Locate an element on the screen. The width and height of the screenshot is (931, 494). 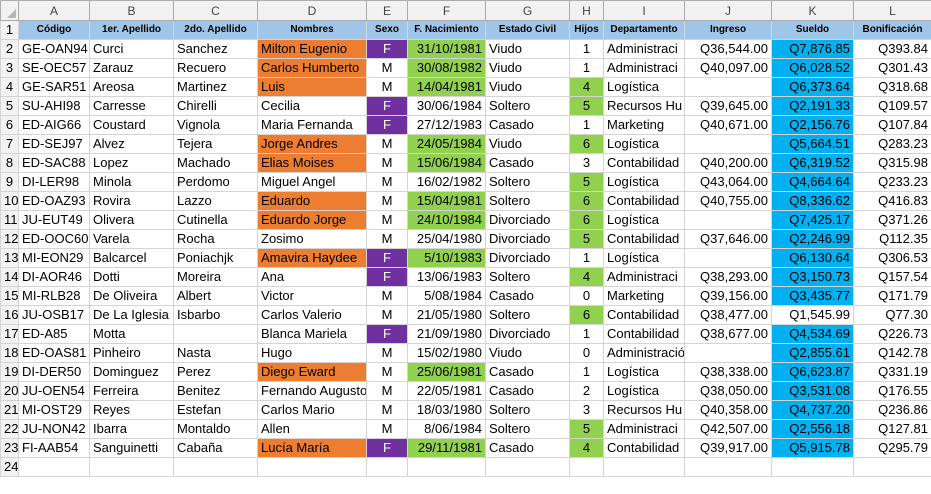
row-header: 22 is located at coordinates (9, 429).